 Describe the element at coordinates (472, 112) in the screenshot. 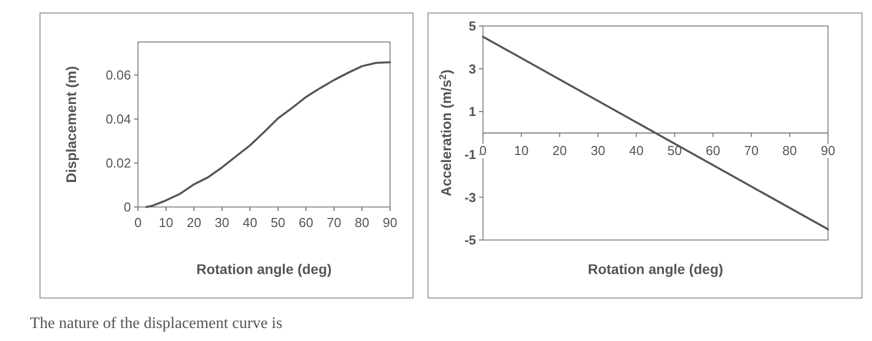

I see `y-tick-label: 1` at that location.